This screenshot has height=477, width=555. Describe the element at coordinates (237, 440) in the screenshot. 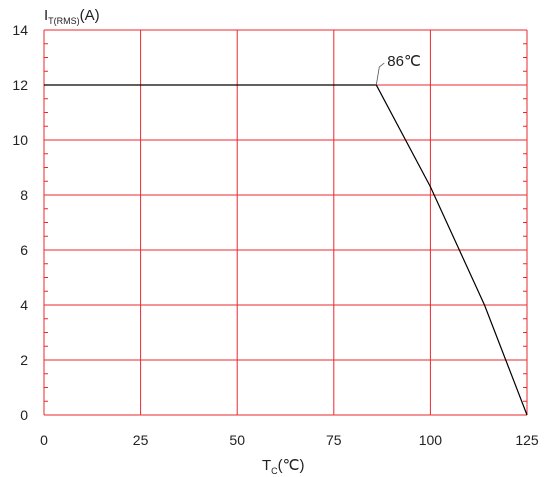

I see `x-tick-label: 50` at that location.